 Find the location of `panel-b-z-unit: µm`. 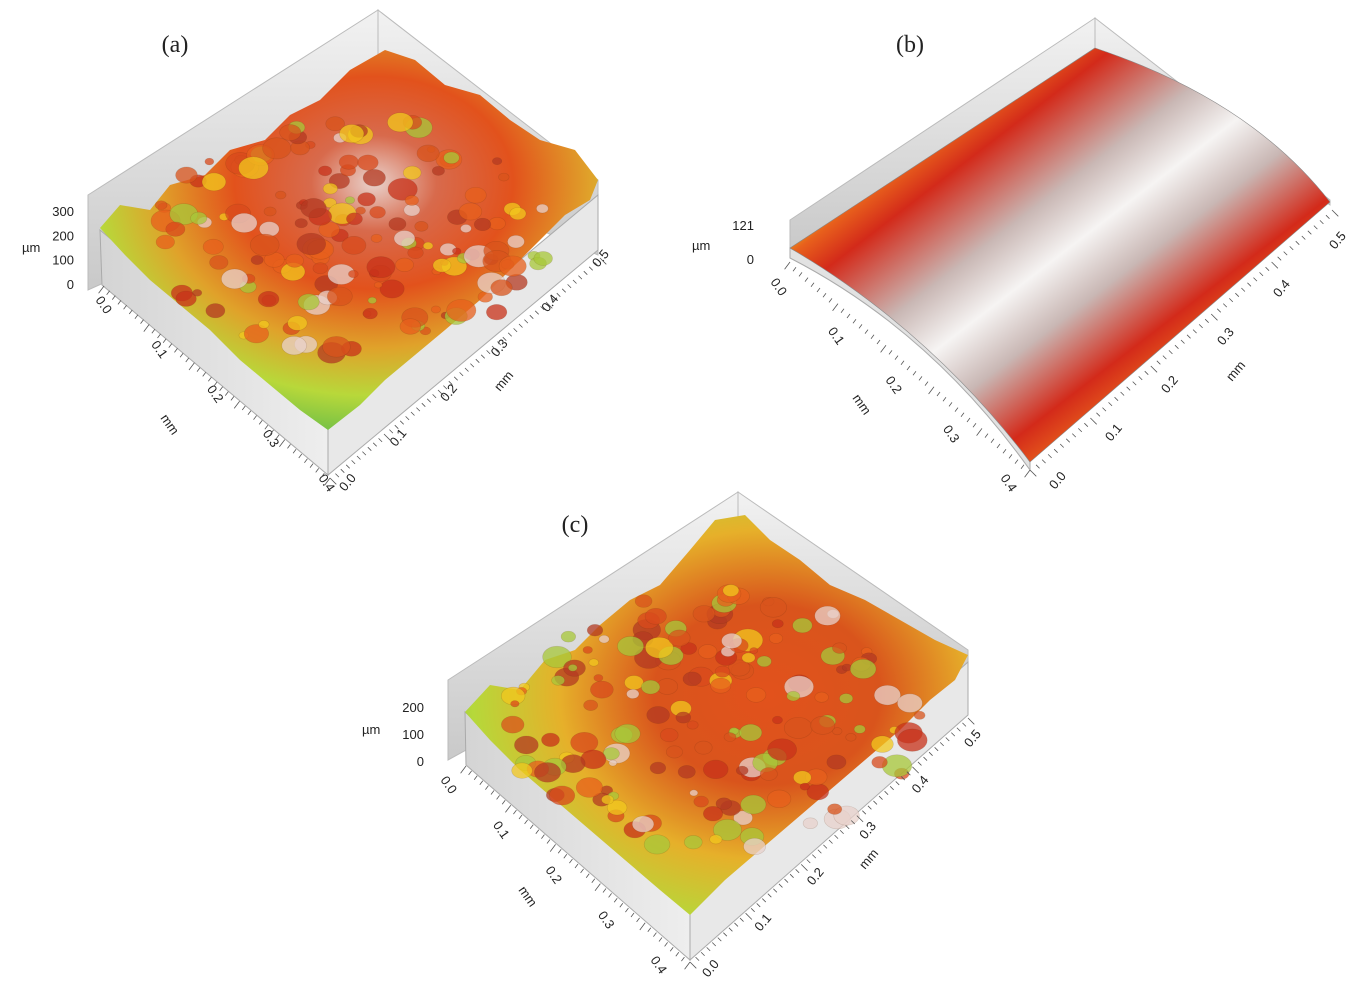

panel-b-z-unit: µm is located at coordinates (701, 245).